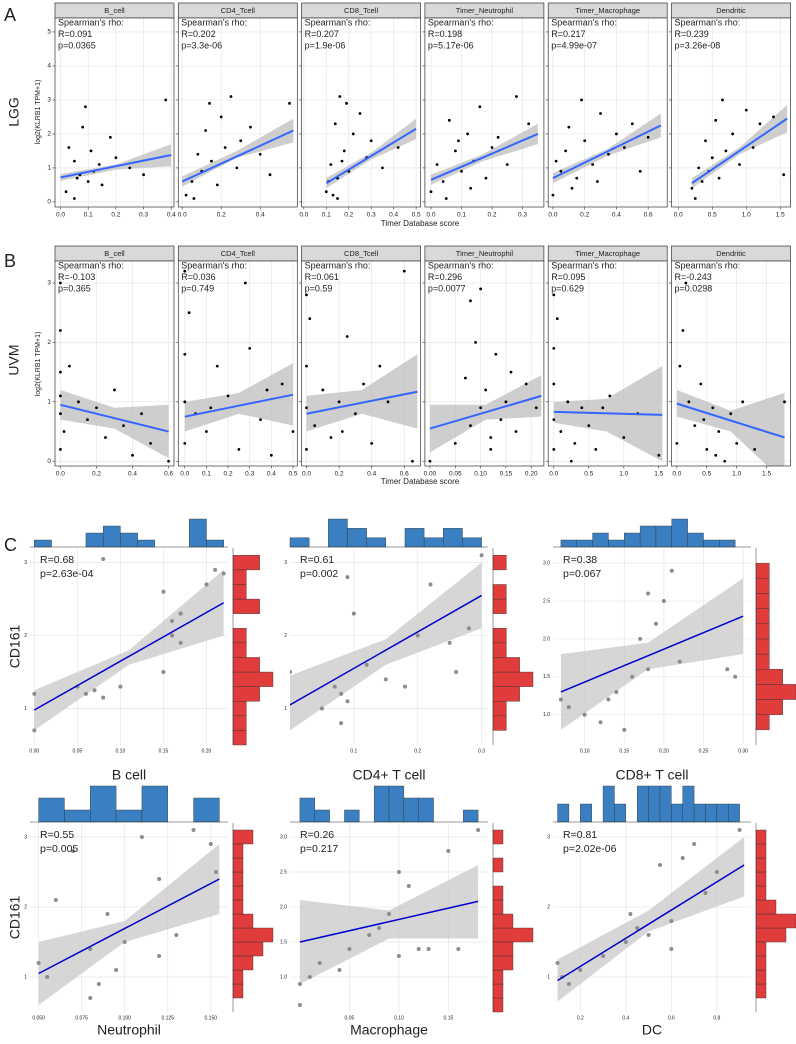 The height and width of the screenshot is (1044, 796). I want to click on x-tick-label: 0.1, so click(326, 215).